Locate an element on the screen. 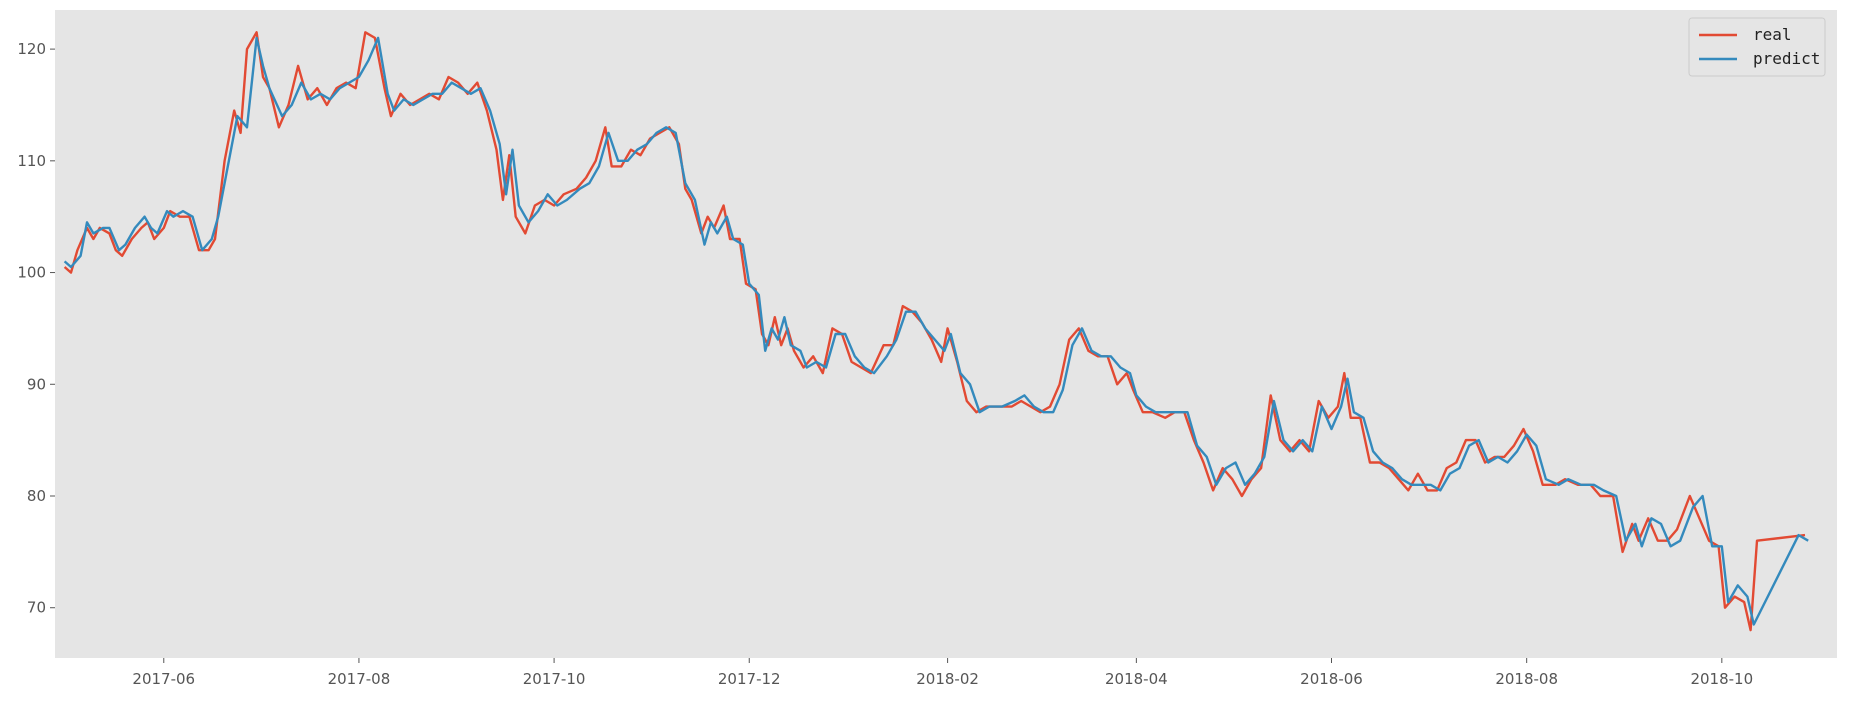  legend-label-predict: predict is located at coordinates (1786, 58).